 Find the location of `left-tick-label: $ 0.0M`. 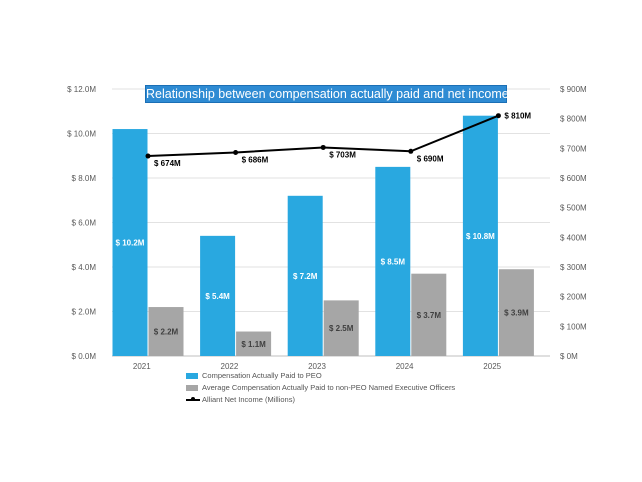

left-tick-label: $ 0.0M is located at coordinates (84, 356).